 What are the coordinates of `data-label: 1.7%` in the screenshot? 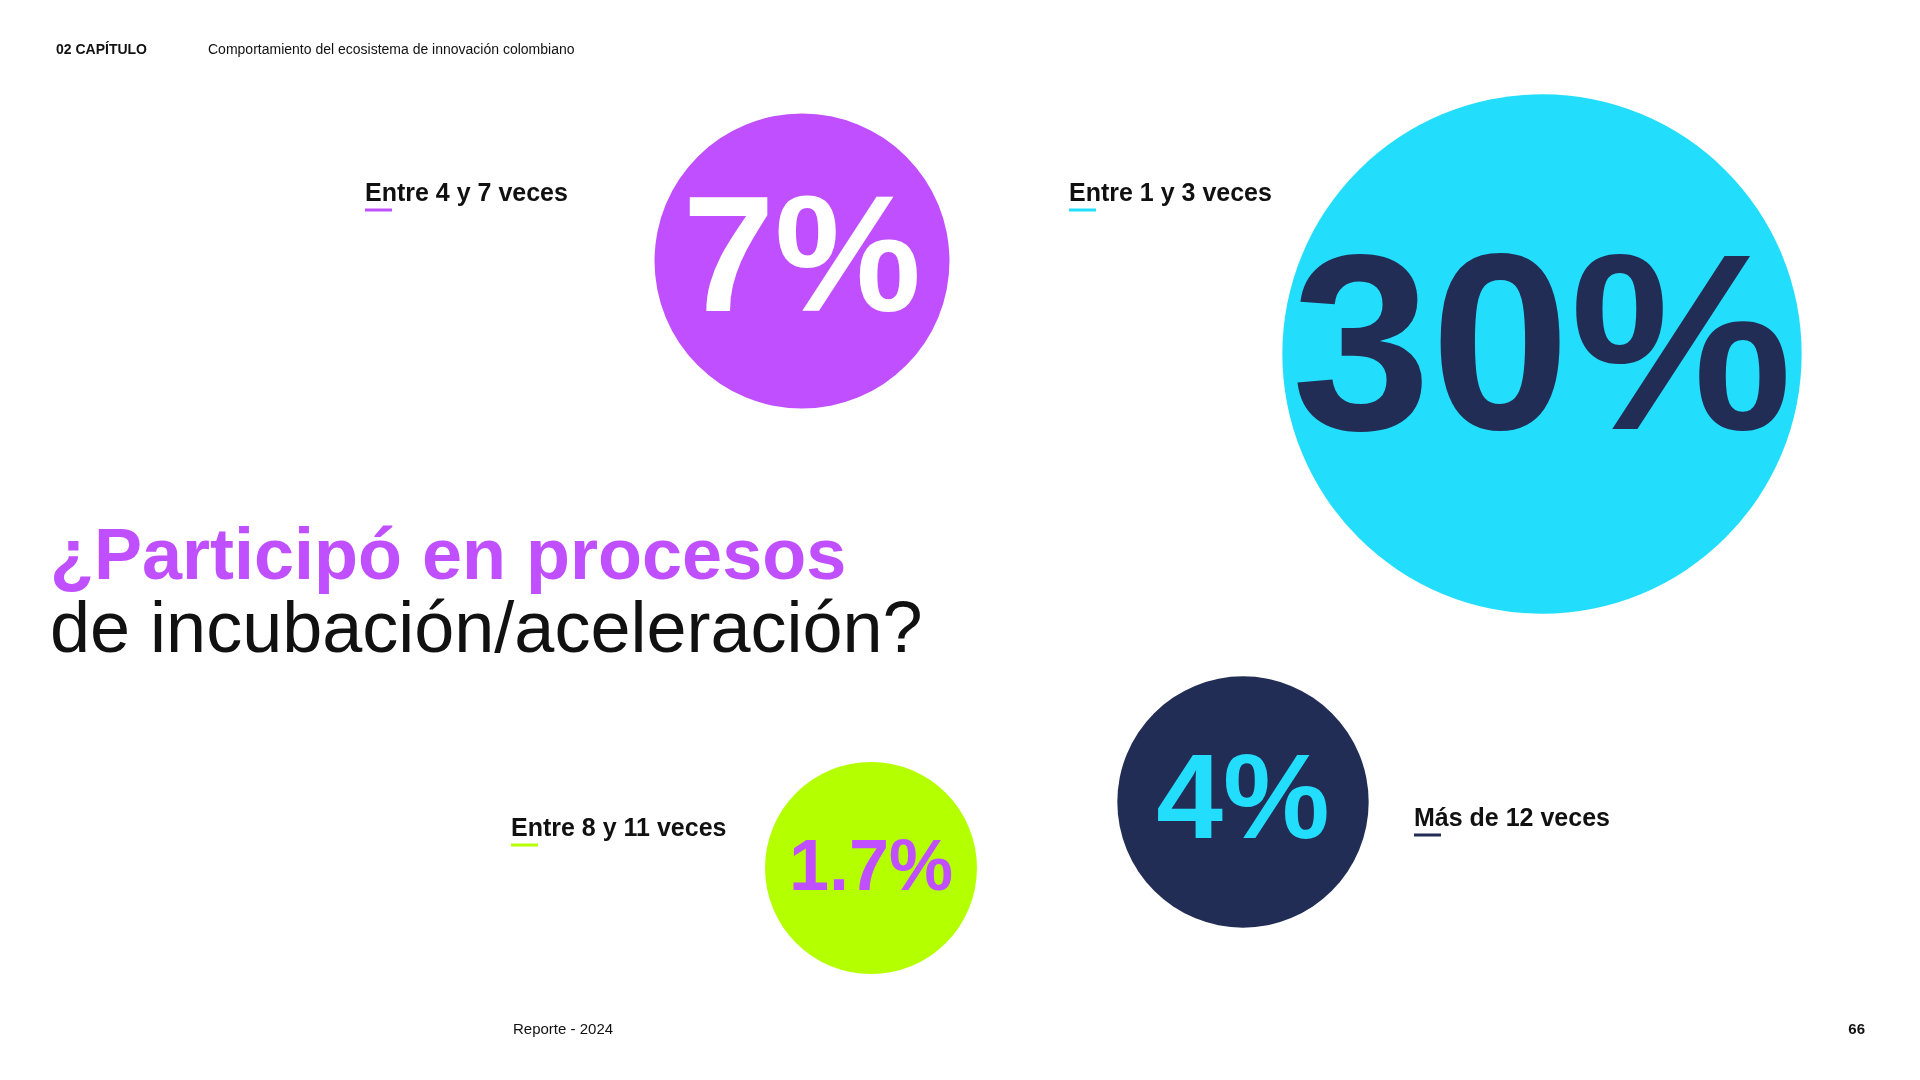 It's located at (871, 865).